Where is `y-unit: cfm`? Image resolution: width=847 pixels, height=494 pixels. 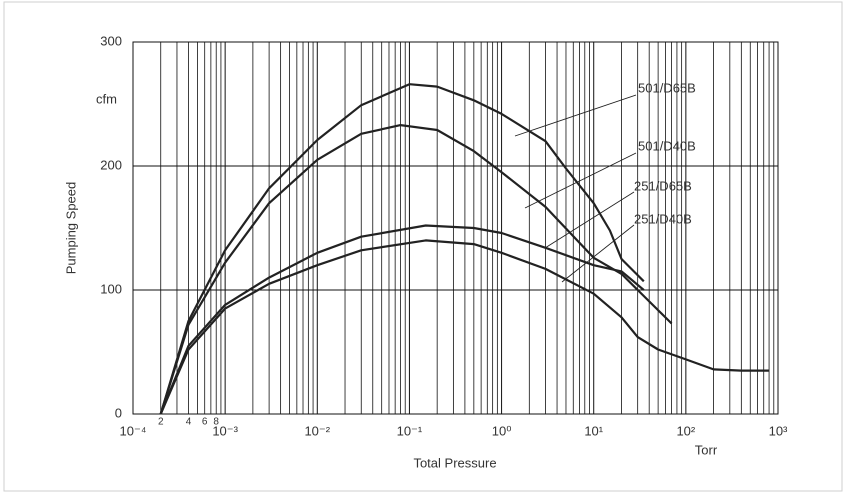 y-unit: cfm is located at coordinates (106, 98).